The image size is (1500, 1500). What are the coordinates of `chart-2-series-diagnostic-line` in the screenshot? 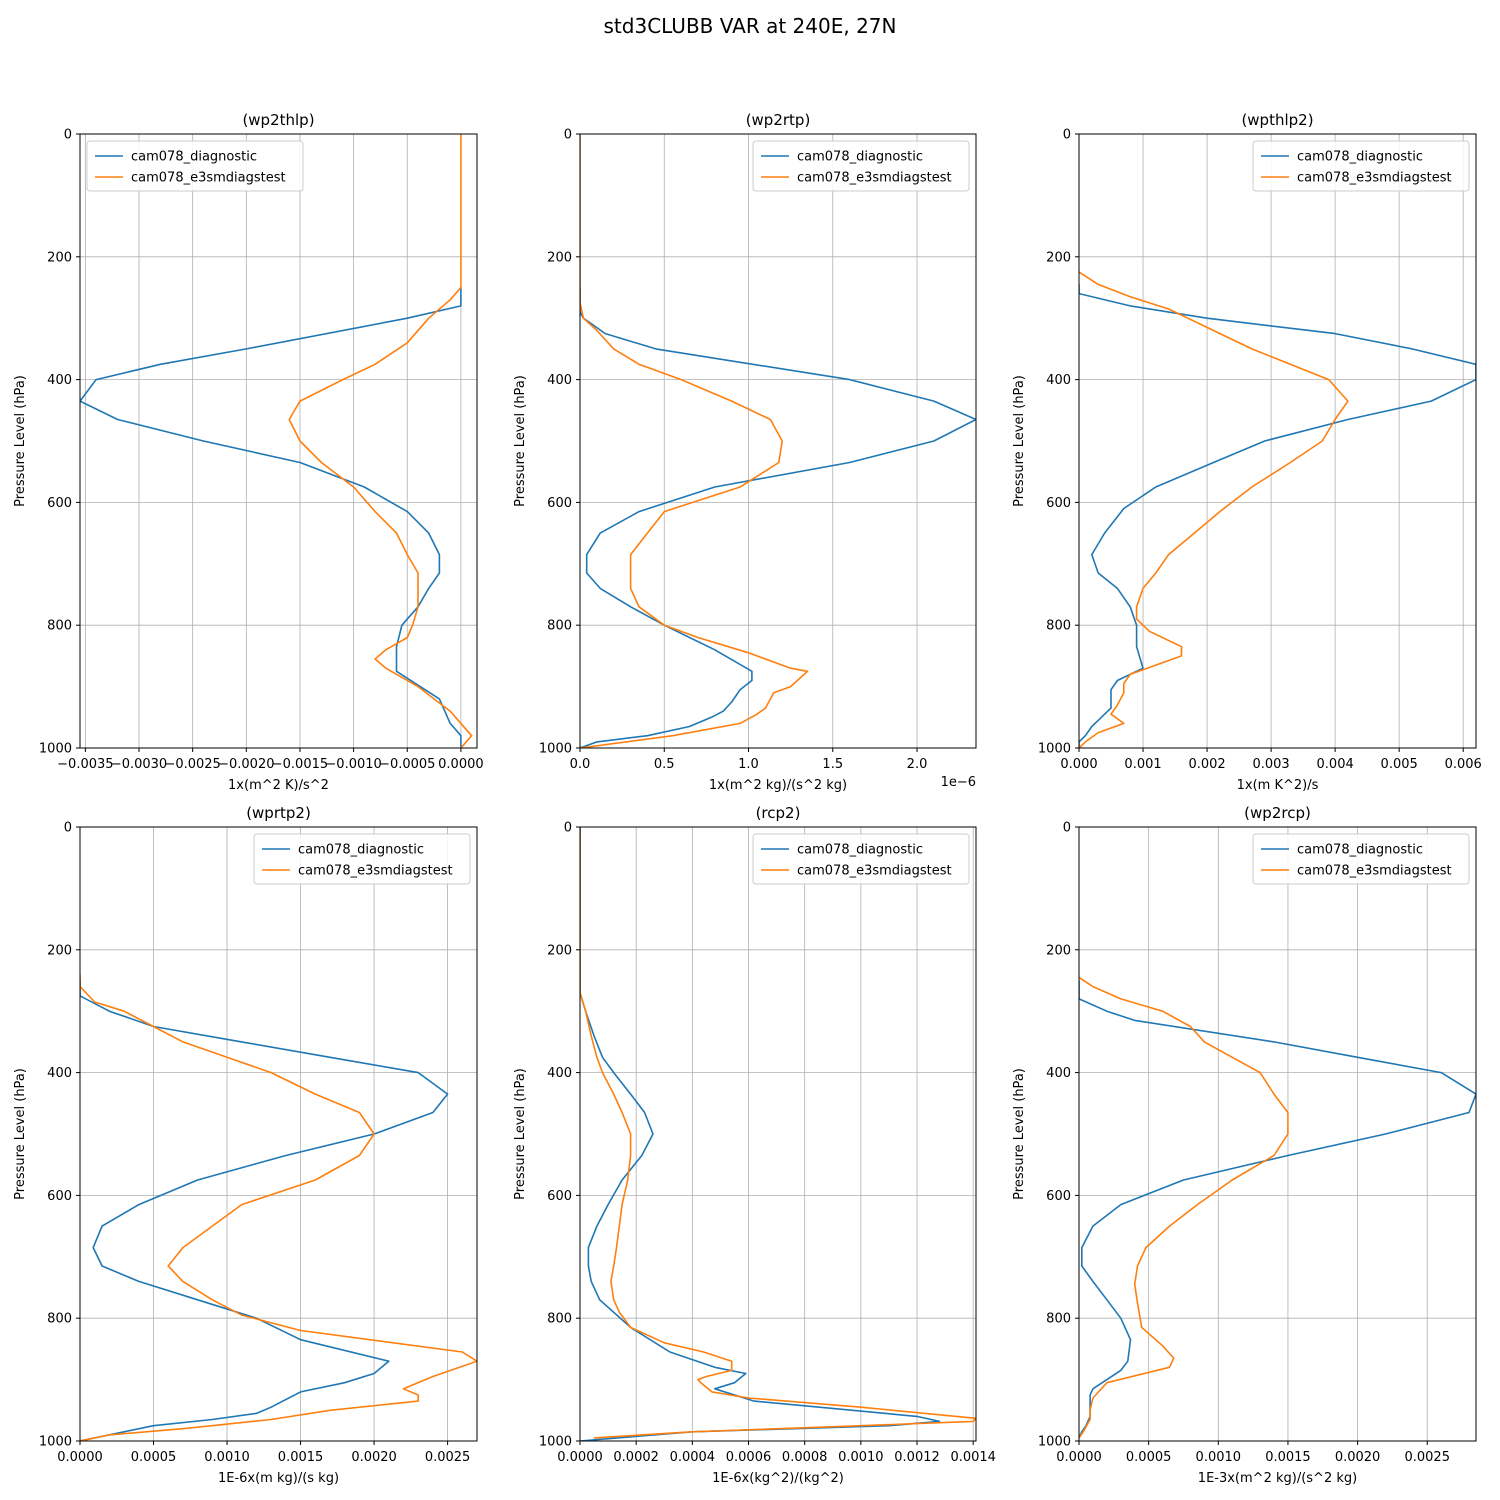 It's located at (1277, 516).